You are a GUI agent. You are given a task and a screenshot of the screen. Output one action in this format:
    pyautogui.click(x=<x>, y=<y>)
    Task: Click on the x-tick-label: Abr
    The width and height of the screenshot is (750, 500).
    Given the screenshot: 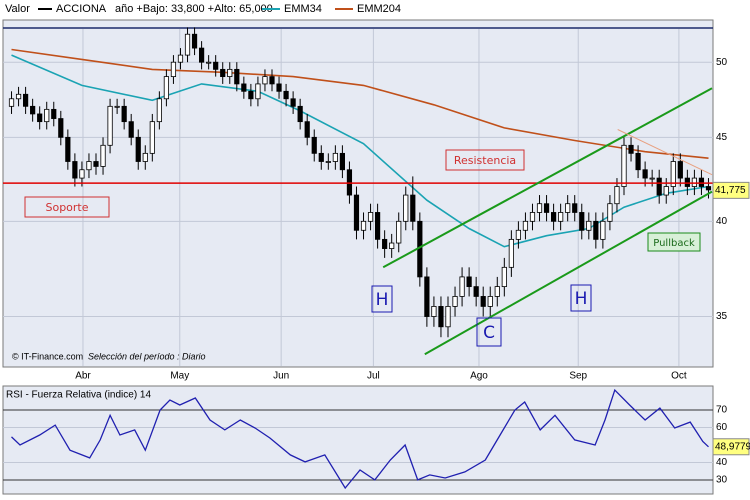 What is the action you would take?
    pyautogui.click(x=83, y=376)
    